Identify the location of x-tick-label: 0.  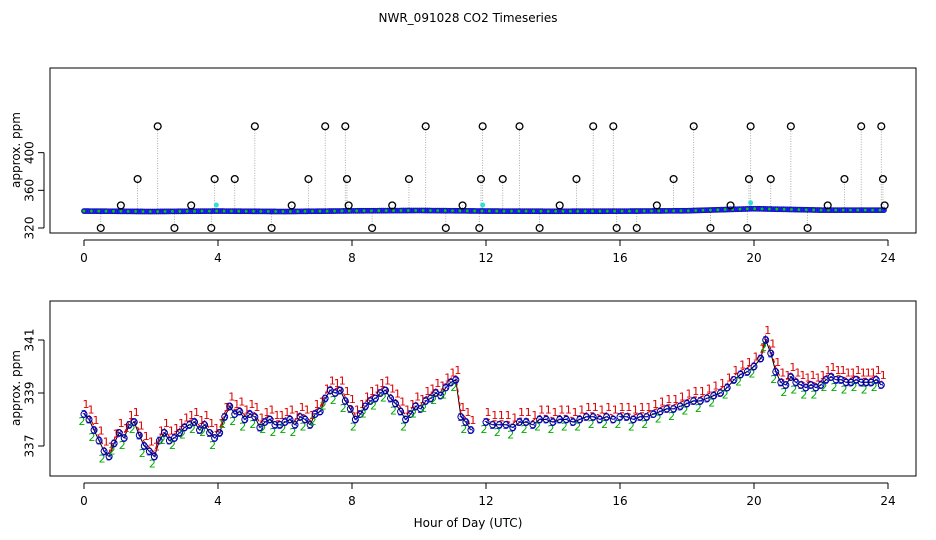
(84, 501).